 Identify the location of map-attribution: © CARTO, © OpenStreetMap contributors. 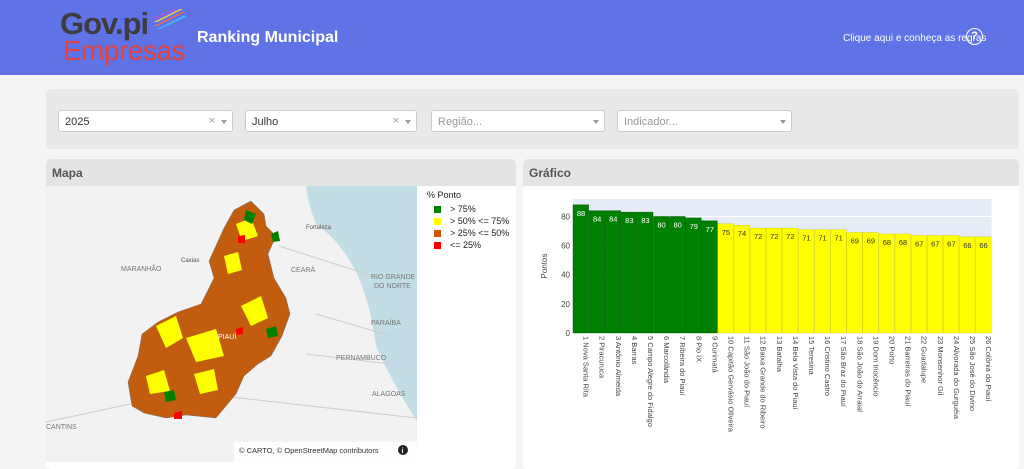
(309, 450).